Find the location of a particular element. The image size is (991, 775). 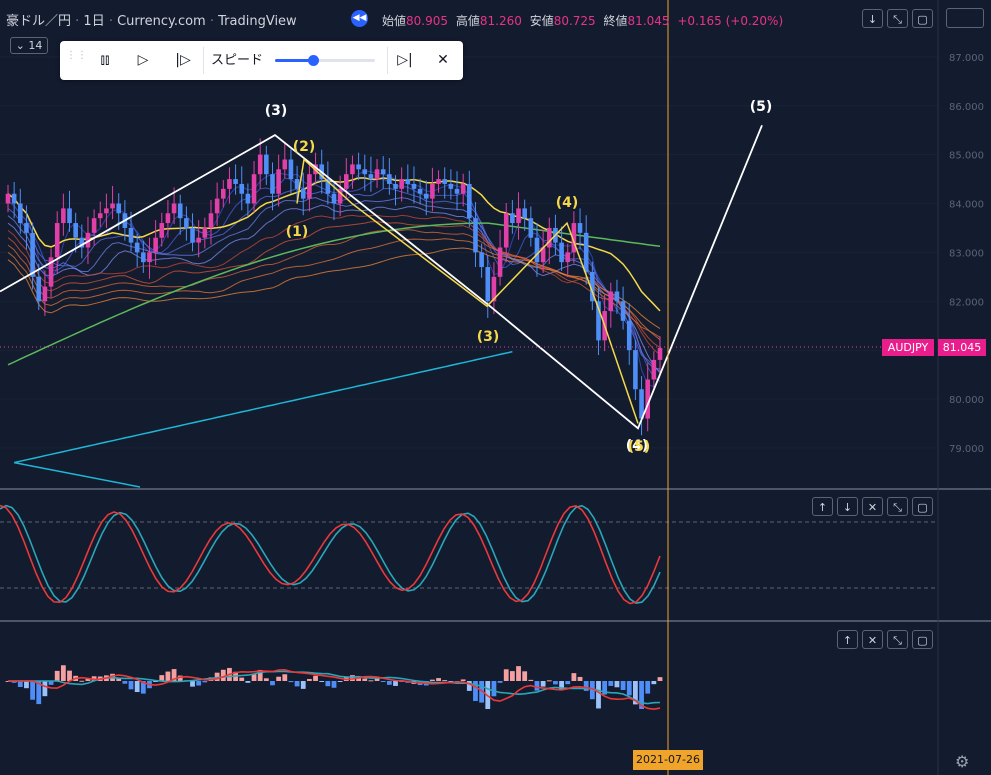

close-icon: ✕ is located at coordinates (443, 60).